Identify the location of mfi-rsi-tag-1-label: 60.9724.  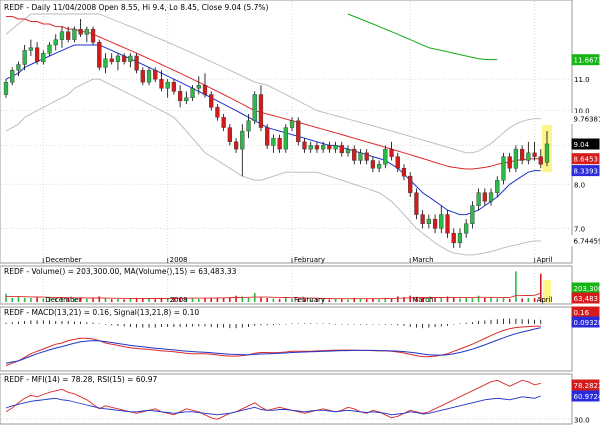
(587, 397).